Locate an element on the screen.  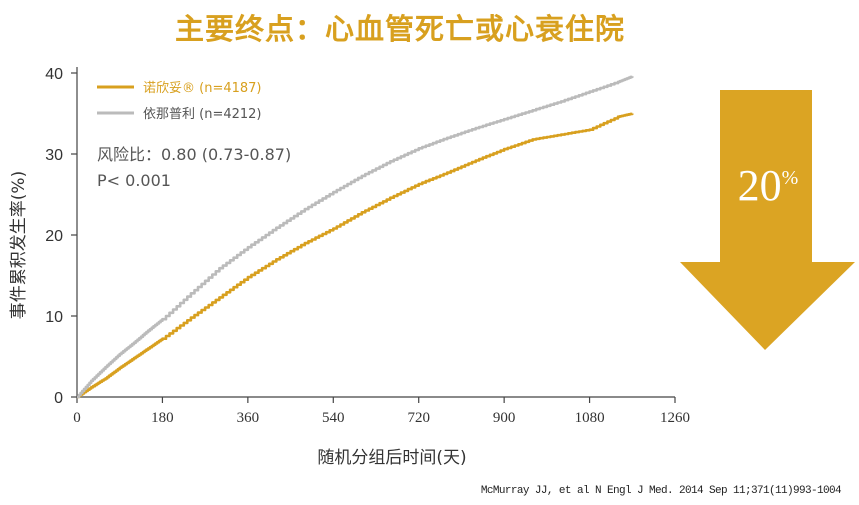
chart-title: 主要终点：心血管死亡或心衰住院 is located at coordinates (399, 29).